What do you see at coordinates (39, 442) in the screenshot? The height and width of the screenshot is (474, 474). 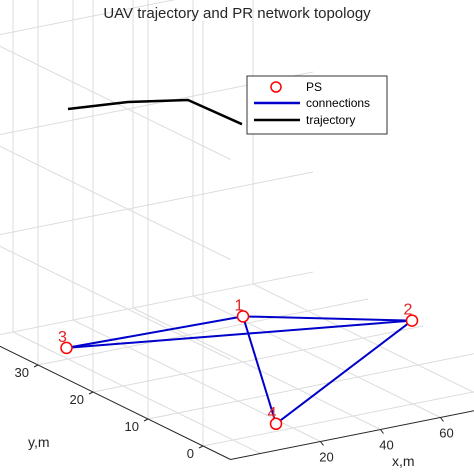 I see `y-axis-label: y,m` at bounding box center [39, 442].